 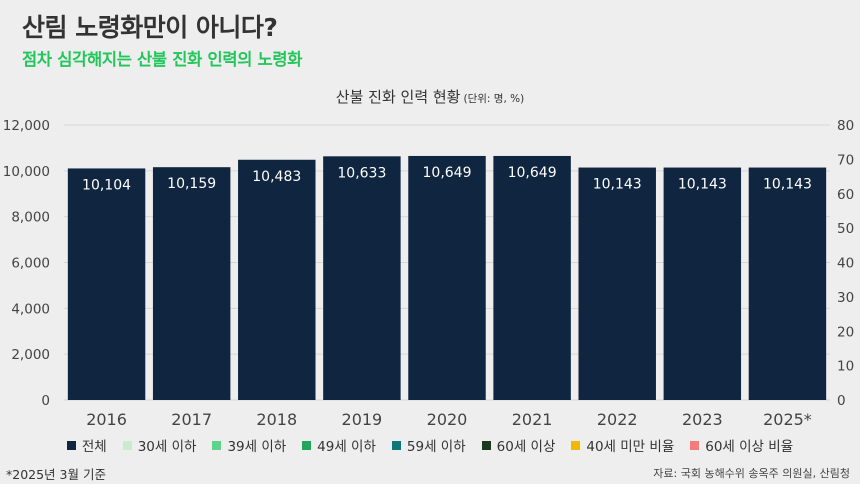 I want to click on legend-item: 40세 미만 비율, so click(x=622, y=445).